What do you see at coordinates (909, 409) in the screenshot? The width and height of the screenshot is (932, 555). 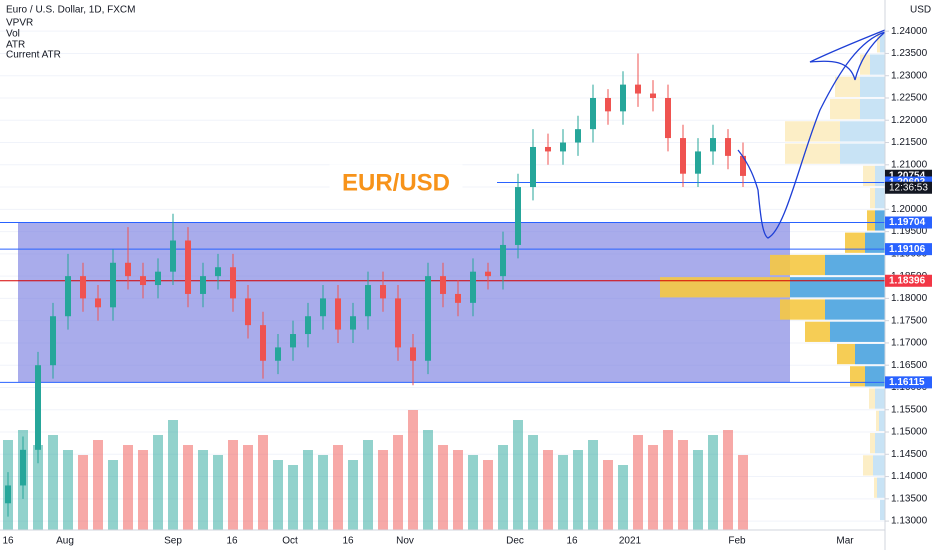 I see `y-tick-label: 1.15500` at bounding box center [909, 409].